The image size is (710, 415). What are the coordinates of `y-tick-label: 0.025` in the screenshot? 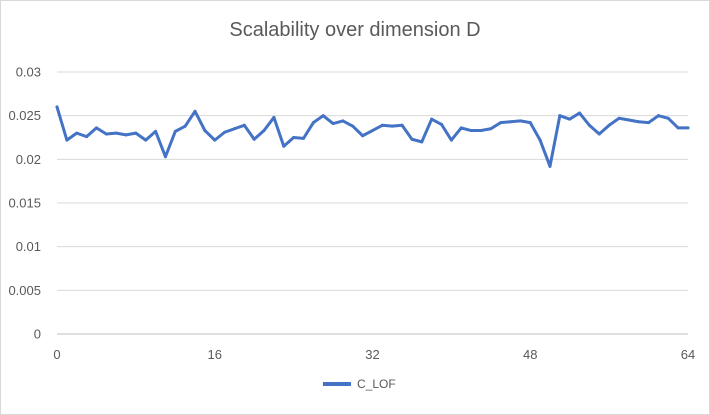 It's located at (24, 115).